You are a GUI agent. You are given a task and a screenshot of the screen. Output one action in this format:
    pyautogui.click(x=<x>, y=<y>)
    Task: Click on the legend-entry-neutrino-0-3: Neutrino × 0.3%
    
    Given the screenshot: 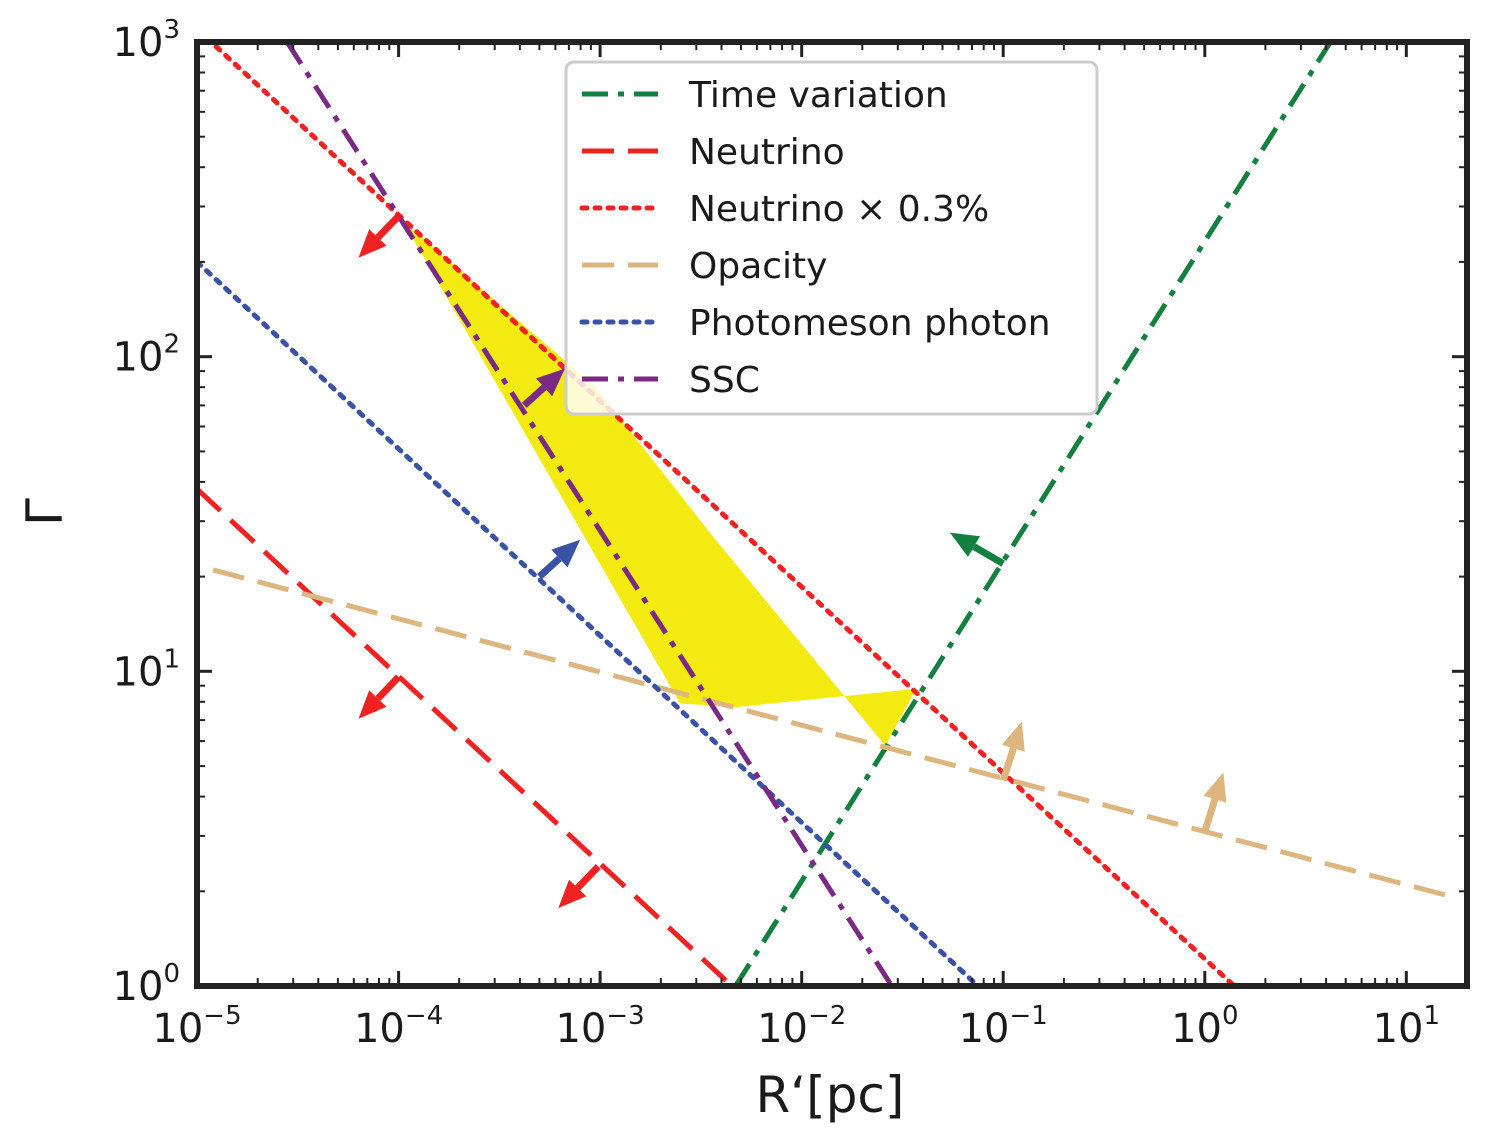 What is the action you would take?
    pyautogui.click(x=784, y=209)
    